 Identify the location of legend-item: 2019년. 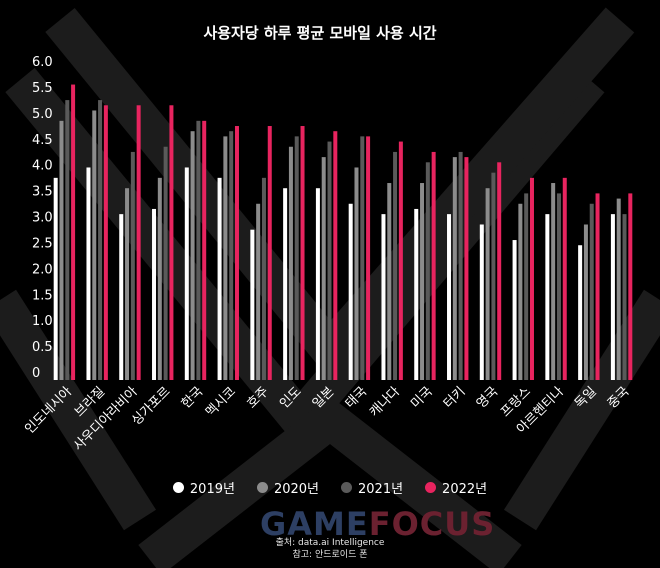
(203, 487).